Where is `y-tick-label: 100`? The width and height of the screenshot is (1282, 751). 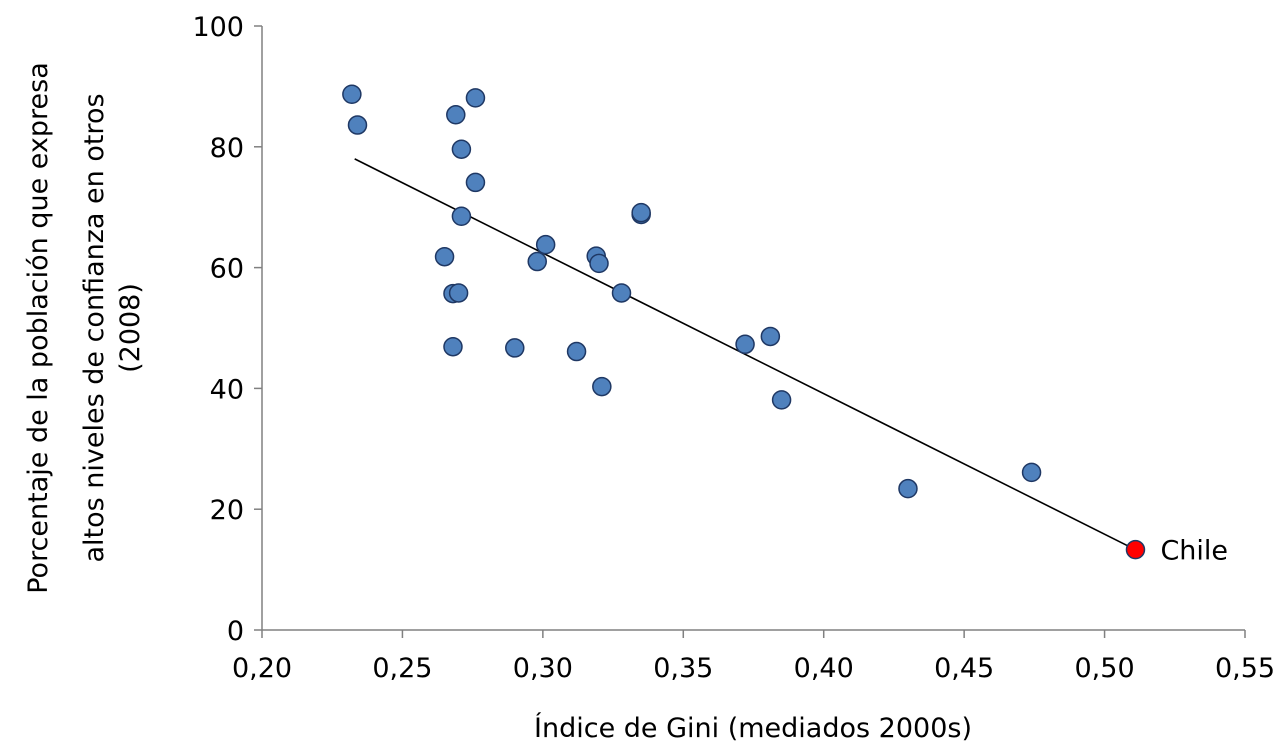
y-tick-label: 100 is located at coordinates (218, 27).